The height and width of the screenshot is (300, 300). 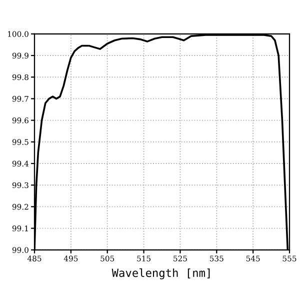 What do you see at coordinates (161, 274) in the screenshot?
I see `x-axis-title: Wavelength [nm]` at bounding box center [161, 274].